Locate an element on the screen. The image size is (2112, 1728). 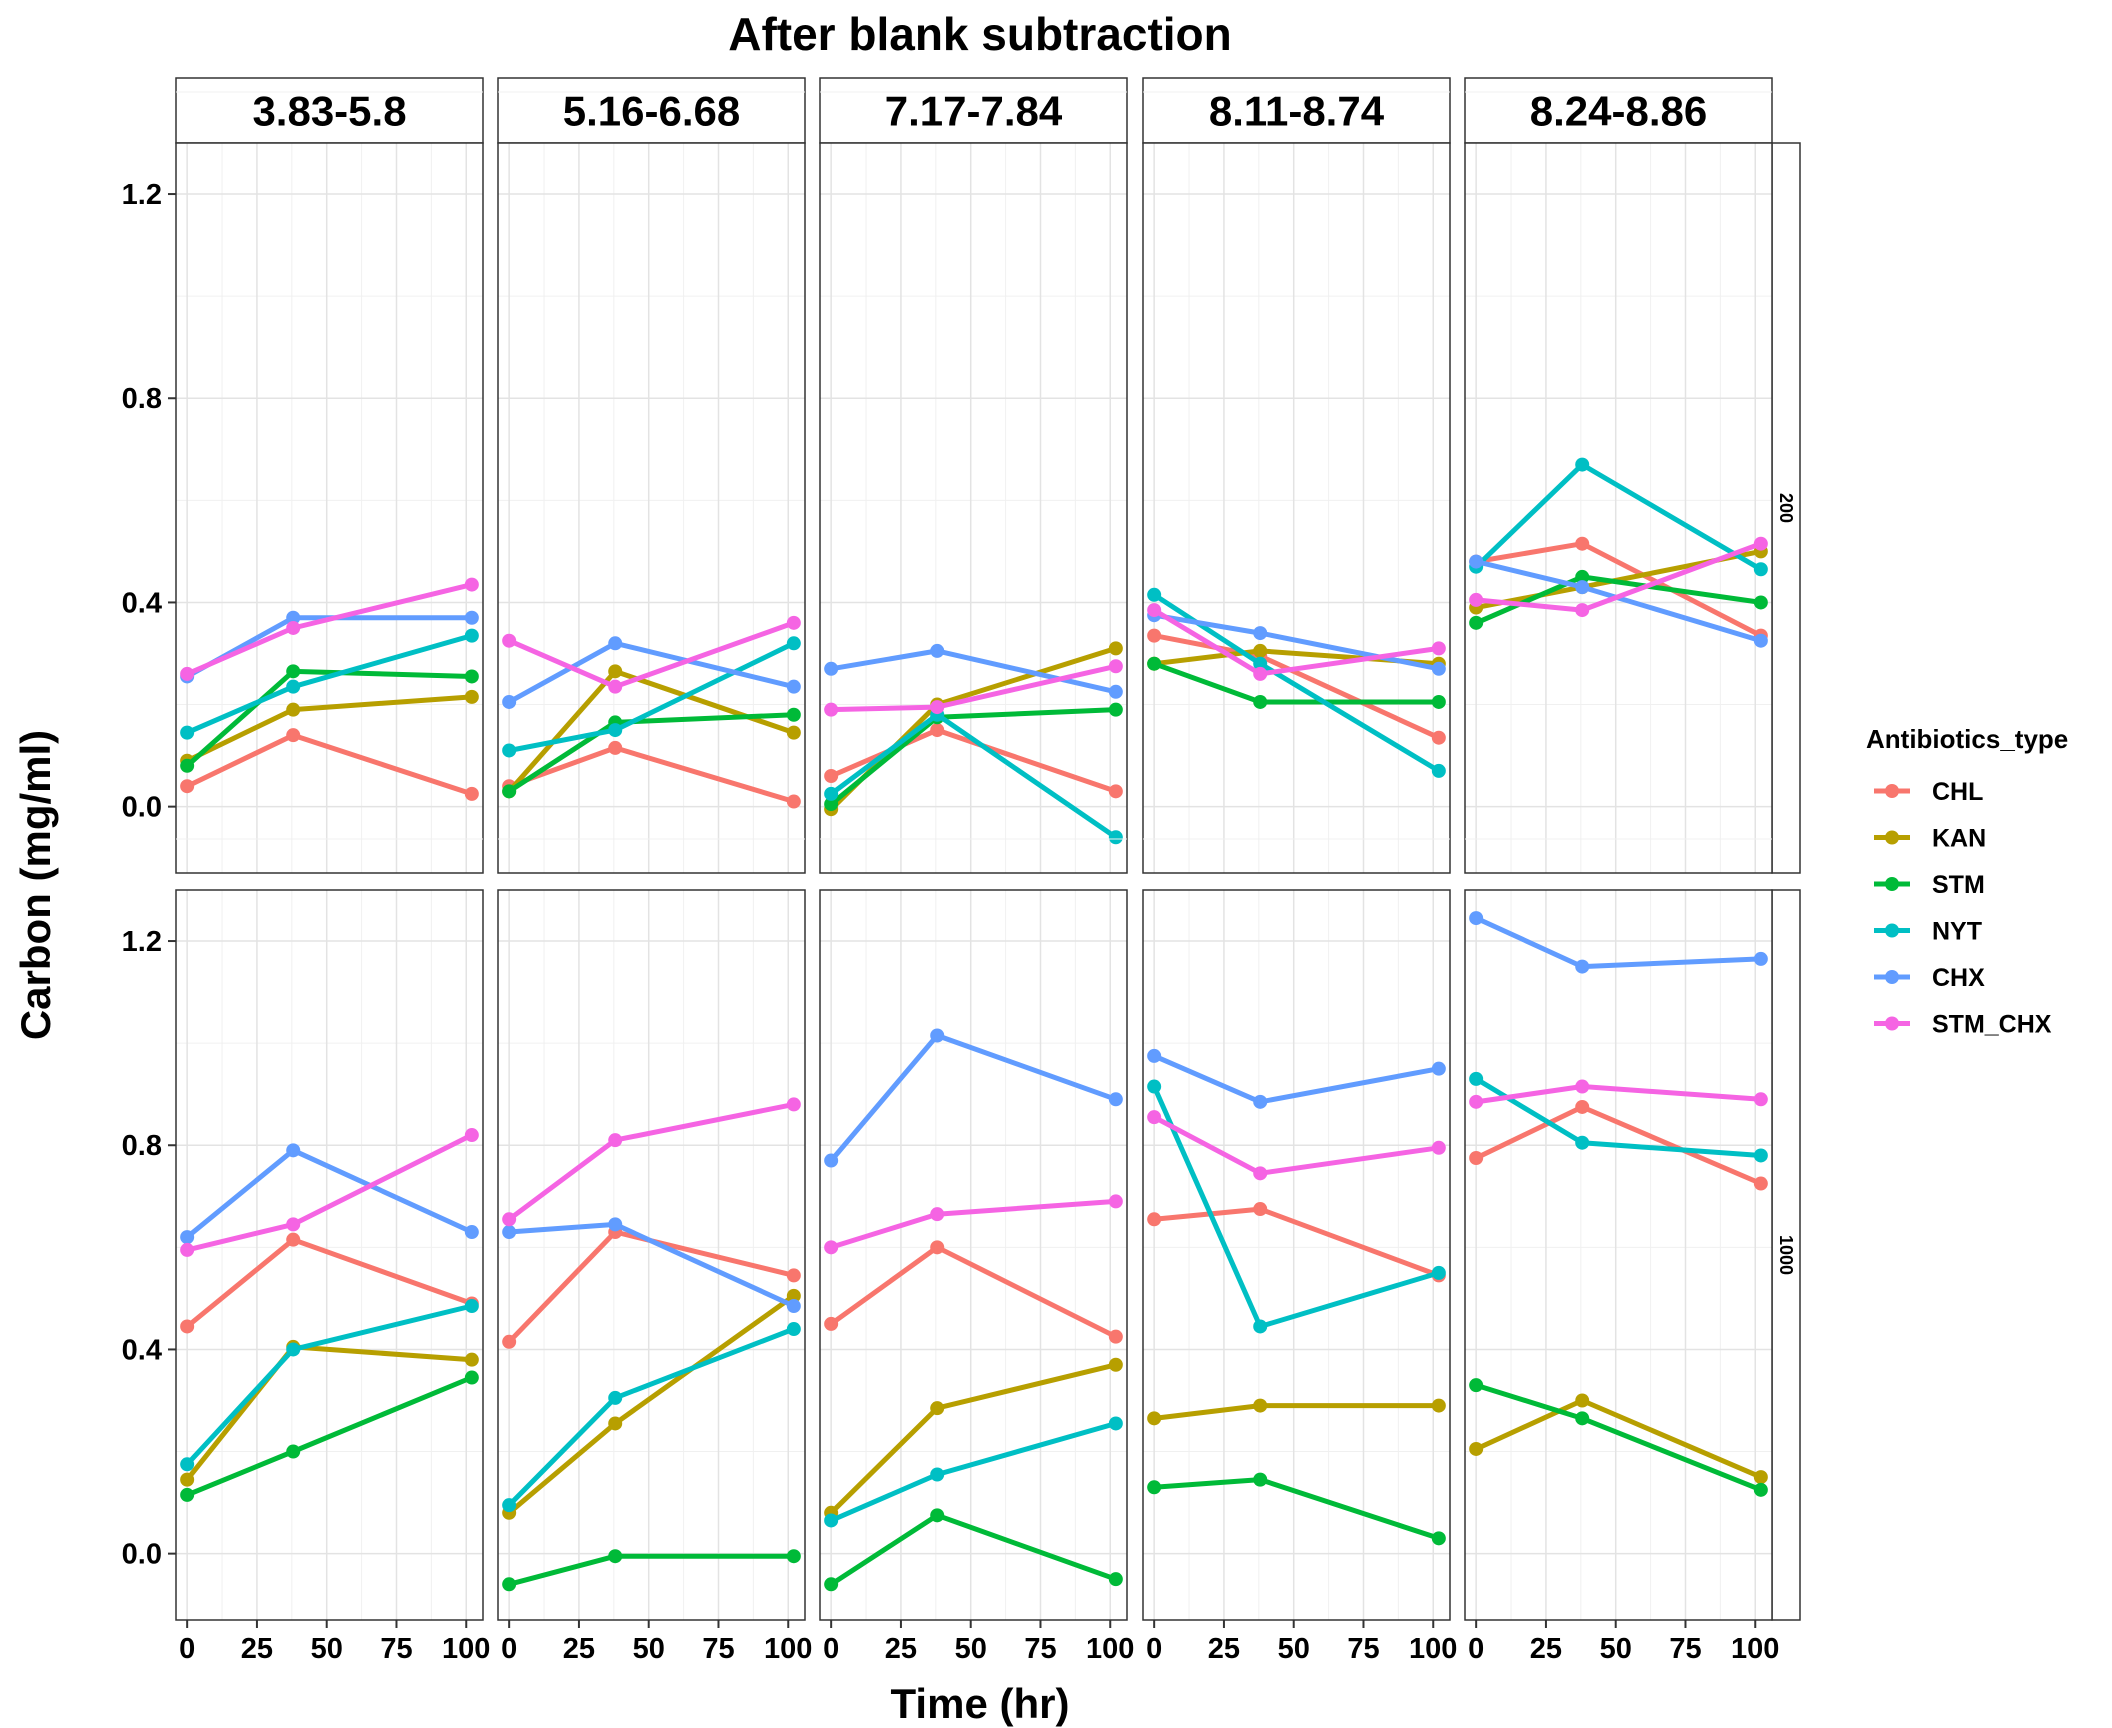
y-tick-label: 0.8 is located at coordinates (142, 399).